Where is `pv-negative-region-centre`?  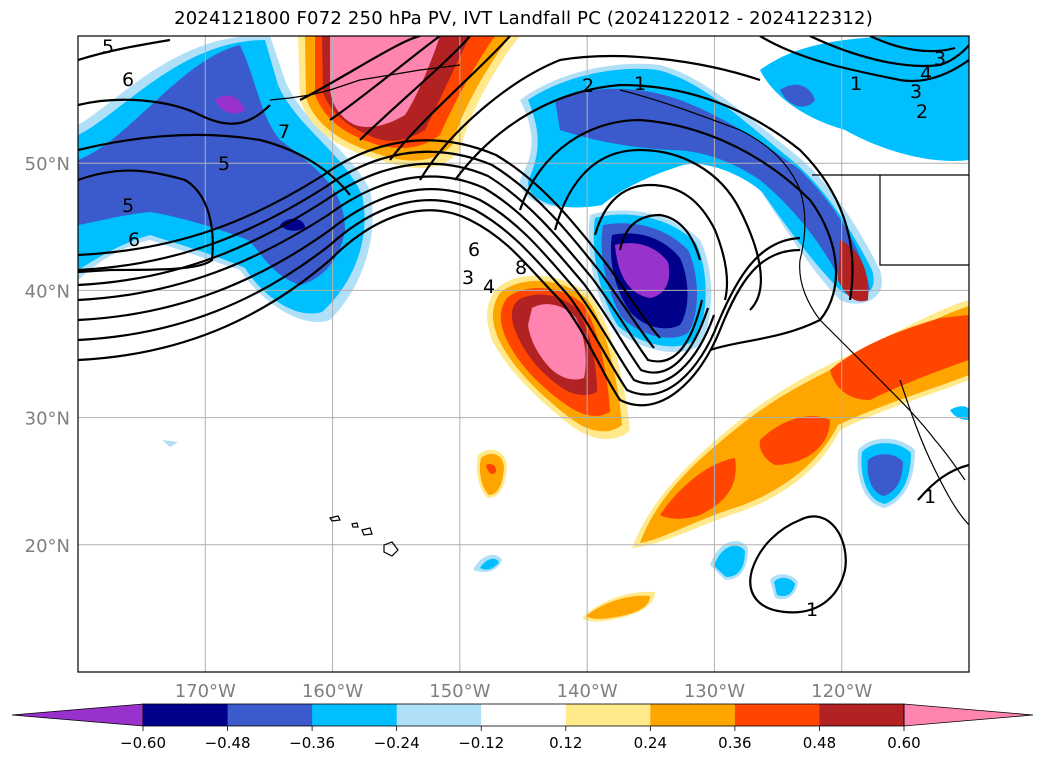 pv-negative-region-centre is located at coordinates (642, 270).